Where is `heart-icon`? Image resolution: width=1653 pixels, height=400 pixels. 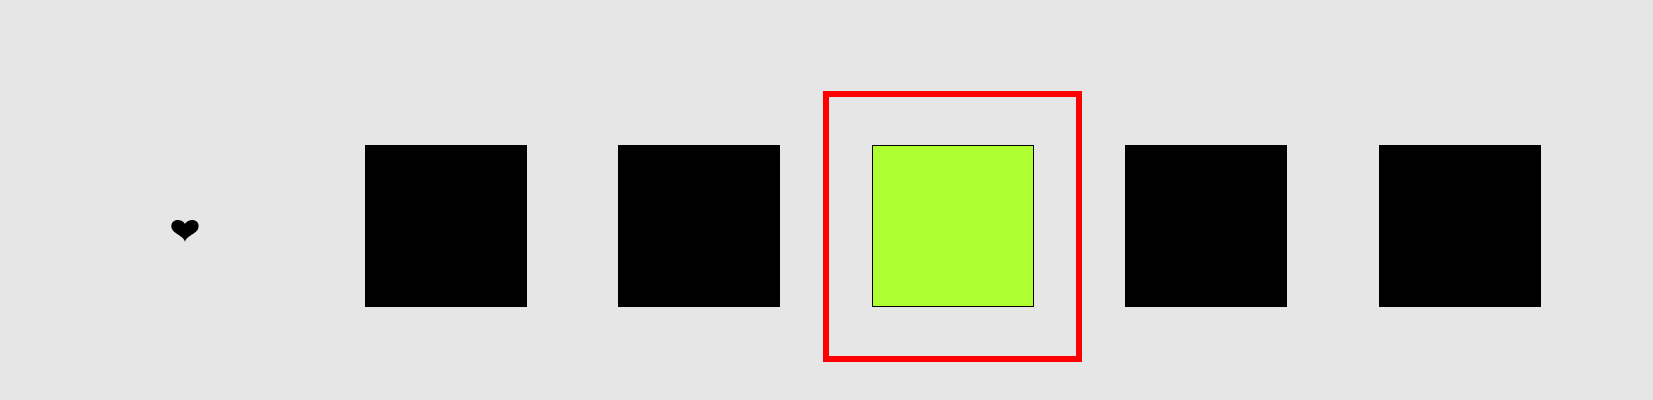
heart-icon is located at coordinates (185, 231).